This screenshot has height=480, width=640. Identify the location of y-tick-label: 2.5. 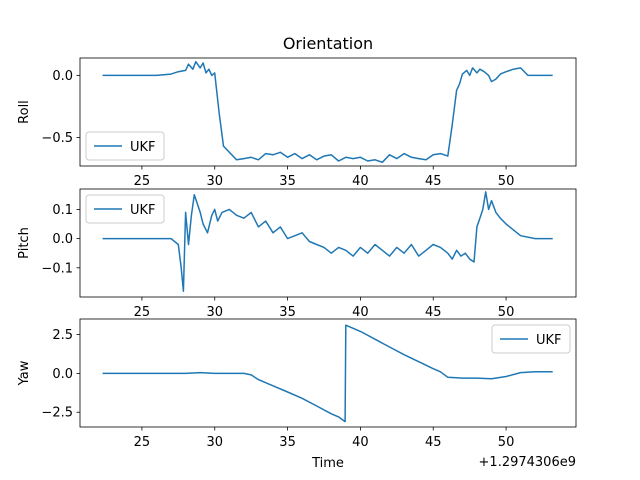
(62, 335).